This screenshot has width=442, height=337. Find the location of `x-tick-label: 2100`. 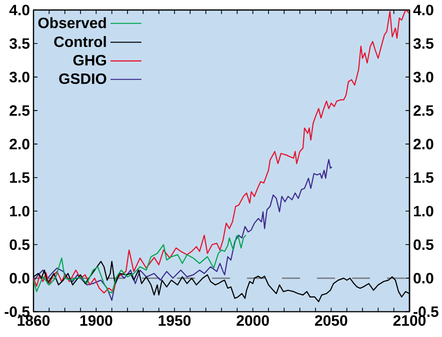

x-tick-label: 2100 is located at coordinates (409, 320).